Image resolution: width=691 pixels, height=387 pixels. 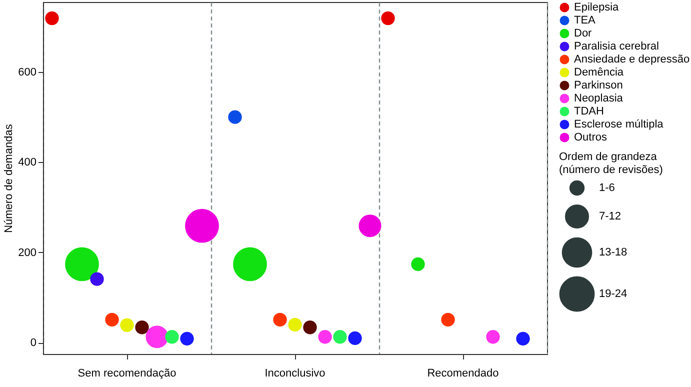 What do you see at coordinates (33, 343) in the screenshot?
I see `y-tick-label: 0` at bounding box center [33, 343].